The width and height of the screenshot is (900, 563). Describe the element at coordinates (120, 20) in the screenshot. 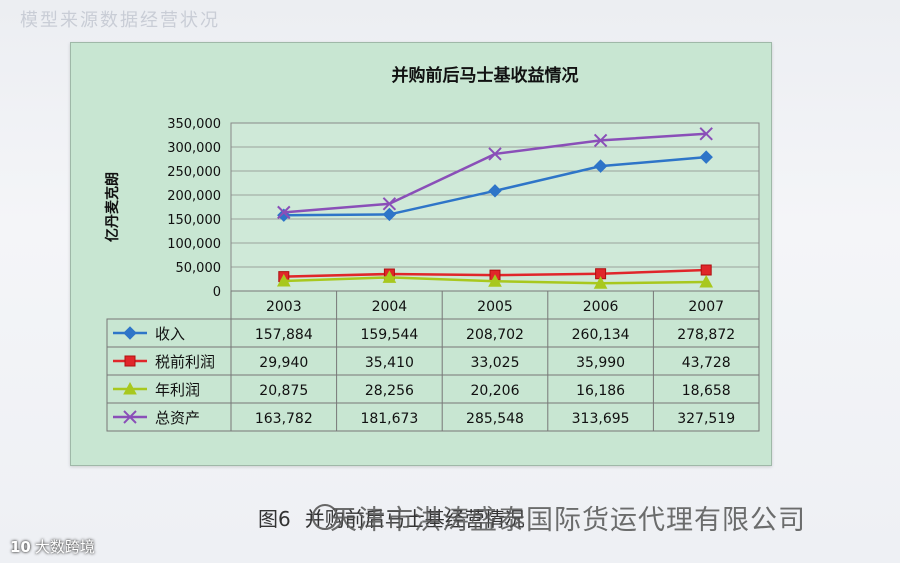

I see `faded-page-text: 模型来源数据经营状况` at that location.